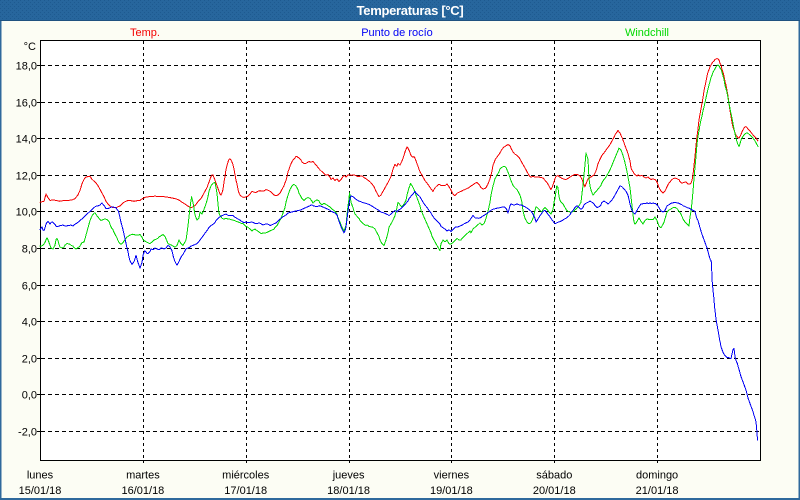 The width and height of the screenshot is (800, 500). What do you see at coordinates (26, 213) in the screenshot?
I see `svg-text: 10,0` at bounding box center [26, 213].